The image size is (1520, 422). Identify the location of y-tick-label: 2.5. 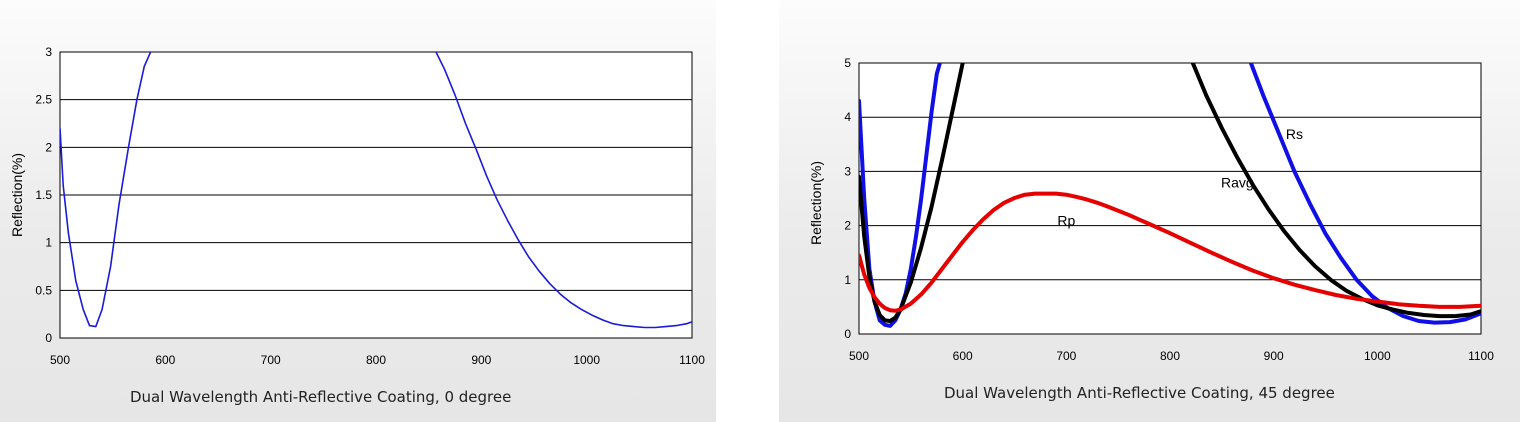
(43, 100).